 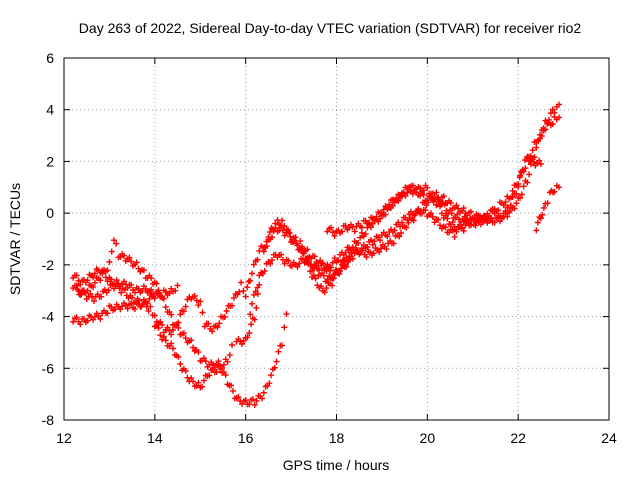 I want to click on series-sat-k, so click(x=547, y=208).